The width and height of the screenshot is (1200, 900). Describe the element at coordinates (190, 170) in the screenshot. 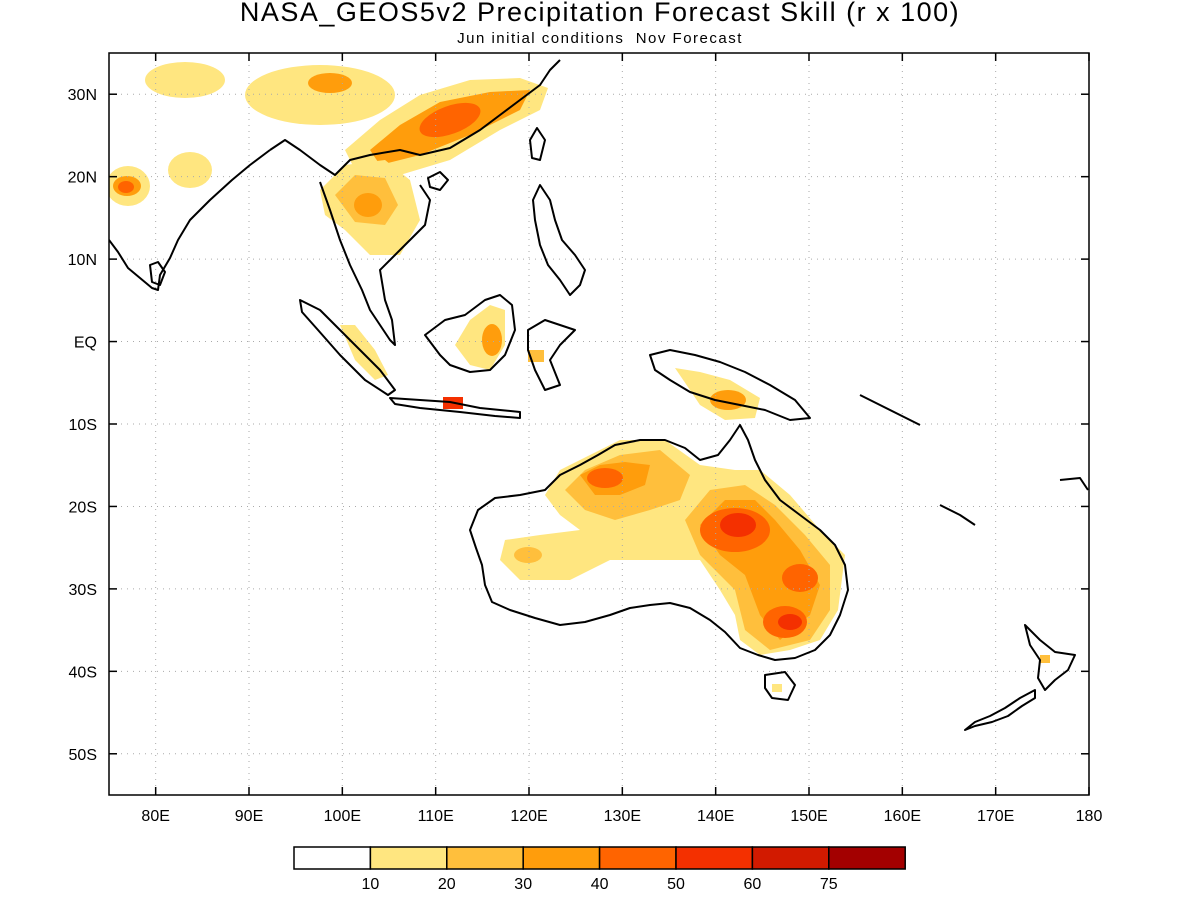

I see `skill-area-central-india` at that location.